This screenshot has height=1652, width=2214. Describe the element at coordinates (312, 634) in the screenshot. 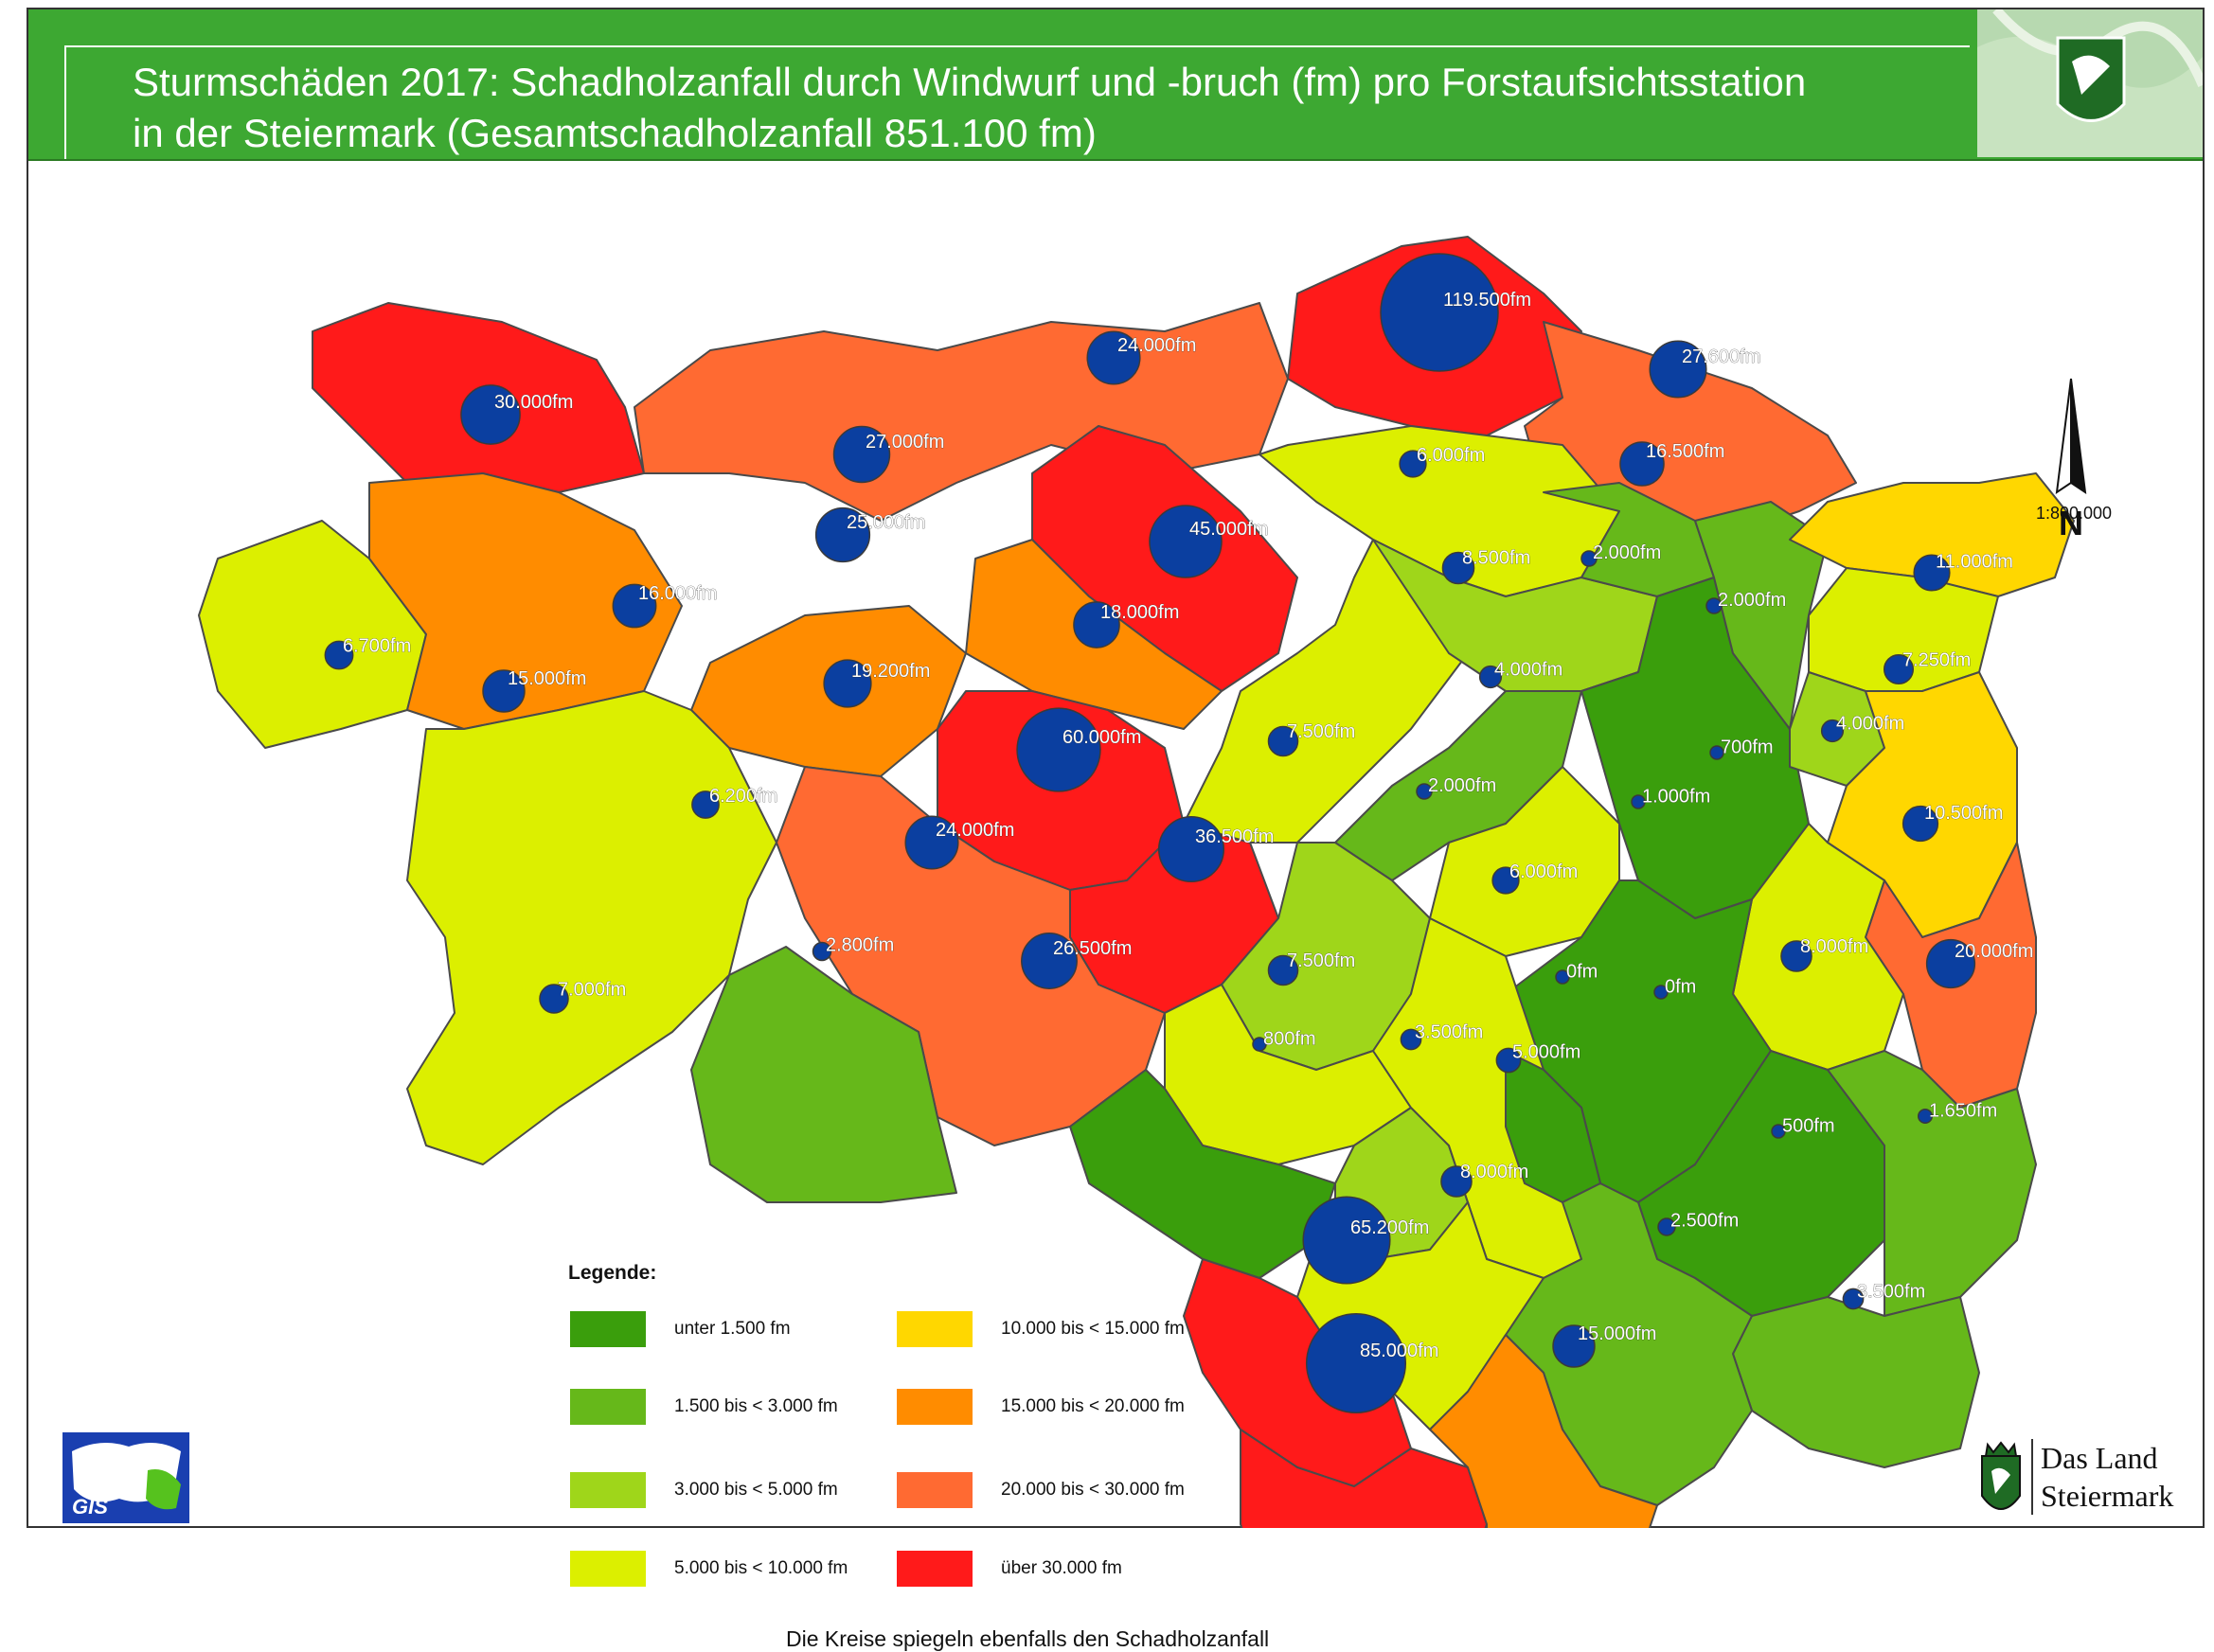

I see `region-west` at that location.